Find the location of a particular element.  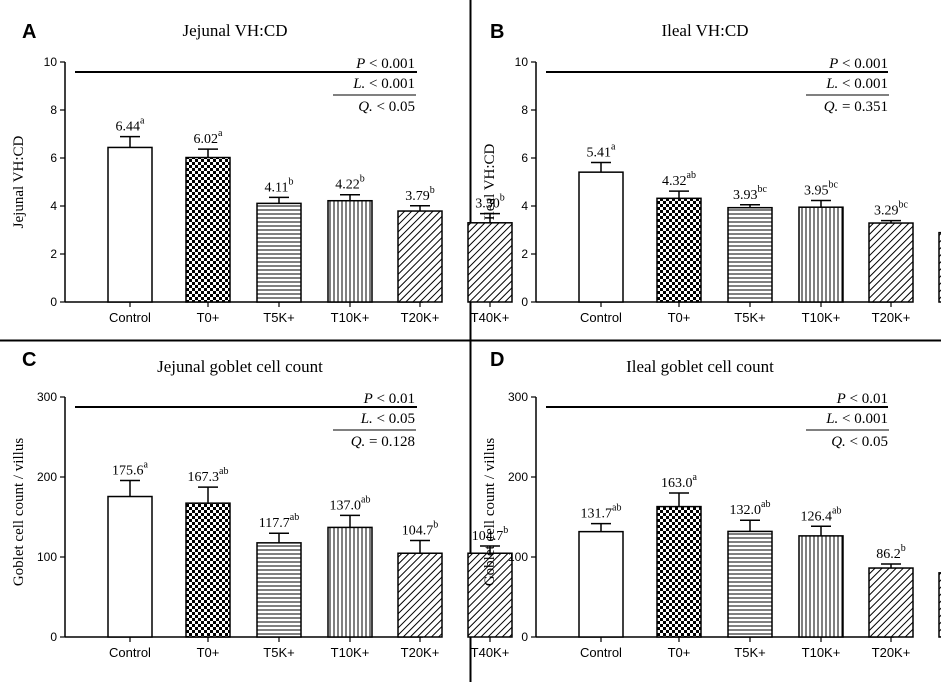

chart-title: Jejunal VH:CD is located at coordinates (235, 30).